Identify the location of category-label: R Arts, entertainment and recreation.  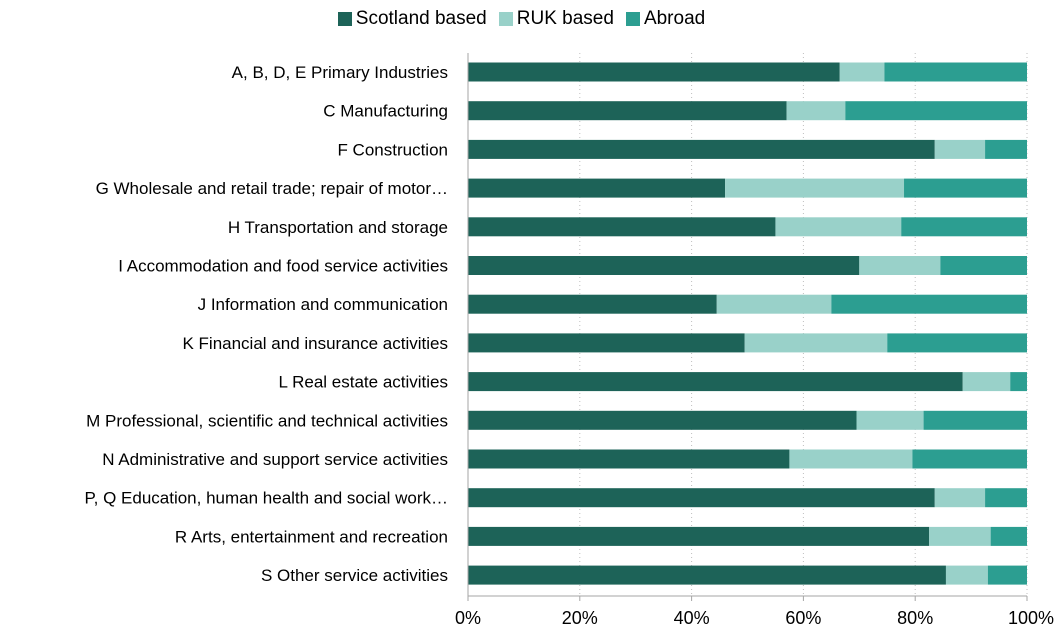
(311, 536).